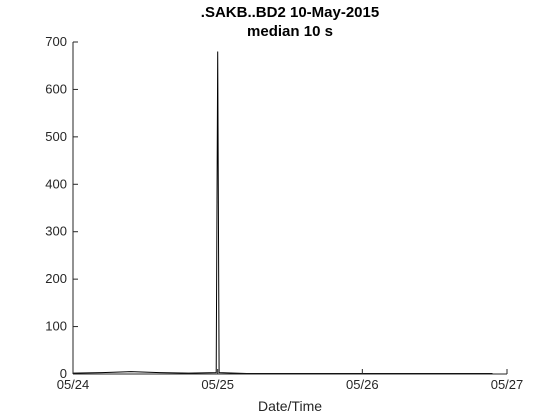 The image size is (560, 420). I want to click on chart-subtitle: median 10 s, so click(290, 31).